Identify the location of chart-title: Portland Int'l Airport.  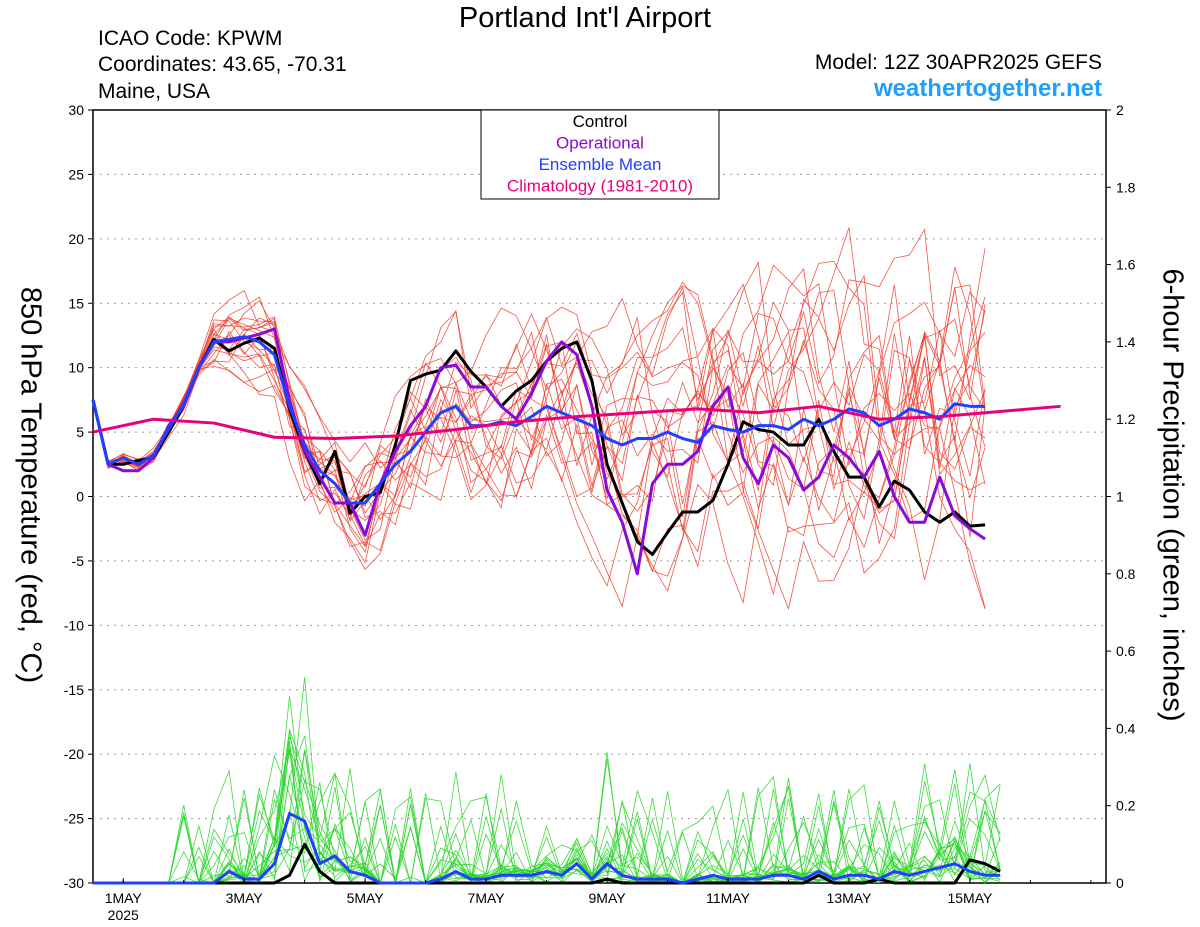
(585, 18).